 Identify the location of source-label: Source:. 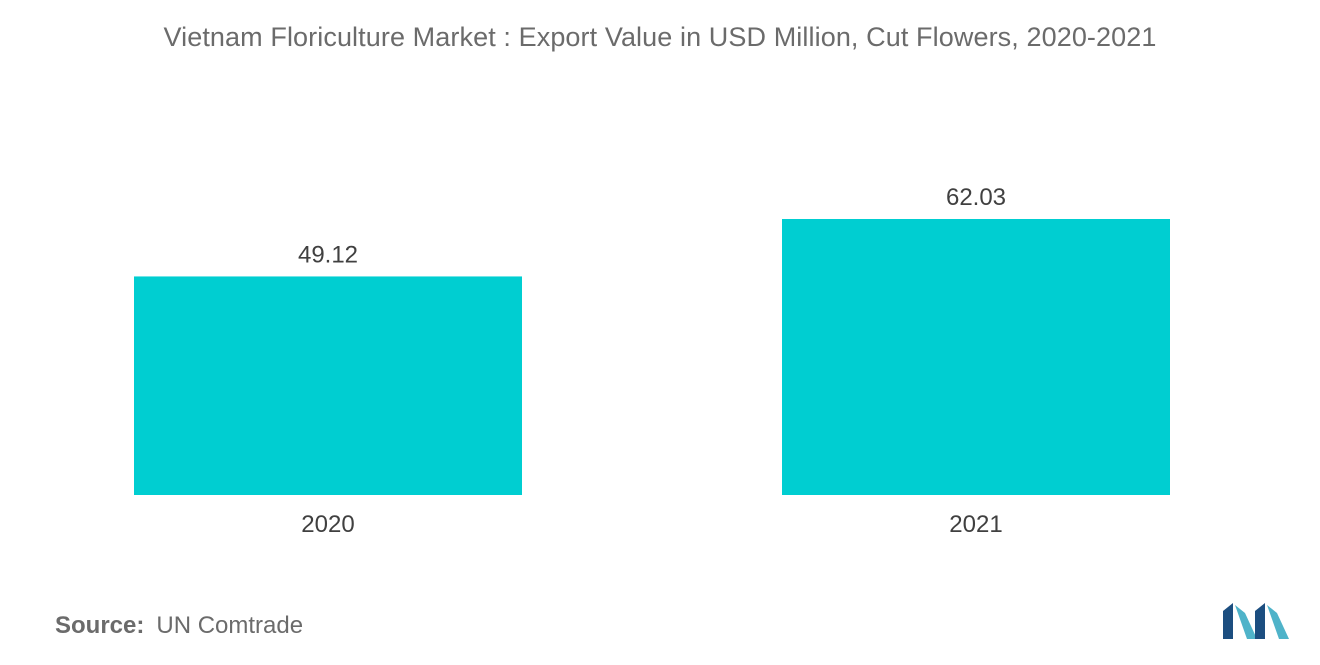
(100, 625).